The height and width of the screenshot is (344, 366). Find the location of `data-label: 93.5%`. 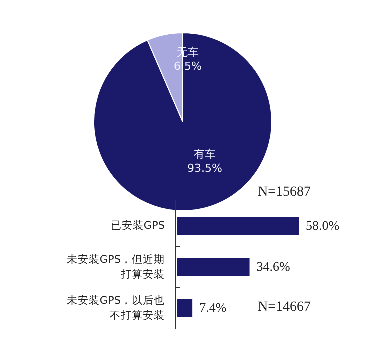

data-label: 93.5% is located at coordinates (205, 169).